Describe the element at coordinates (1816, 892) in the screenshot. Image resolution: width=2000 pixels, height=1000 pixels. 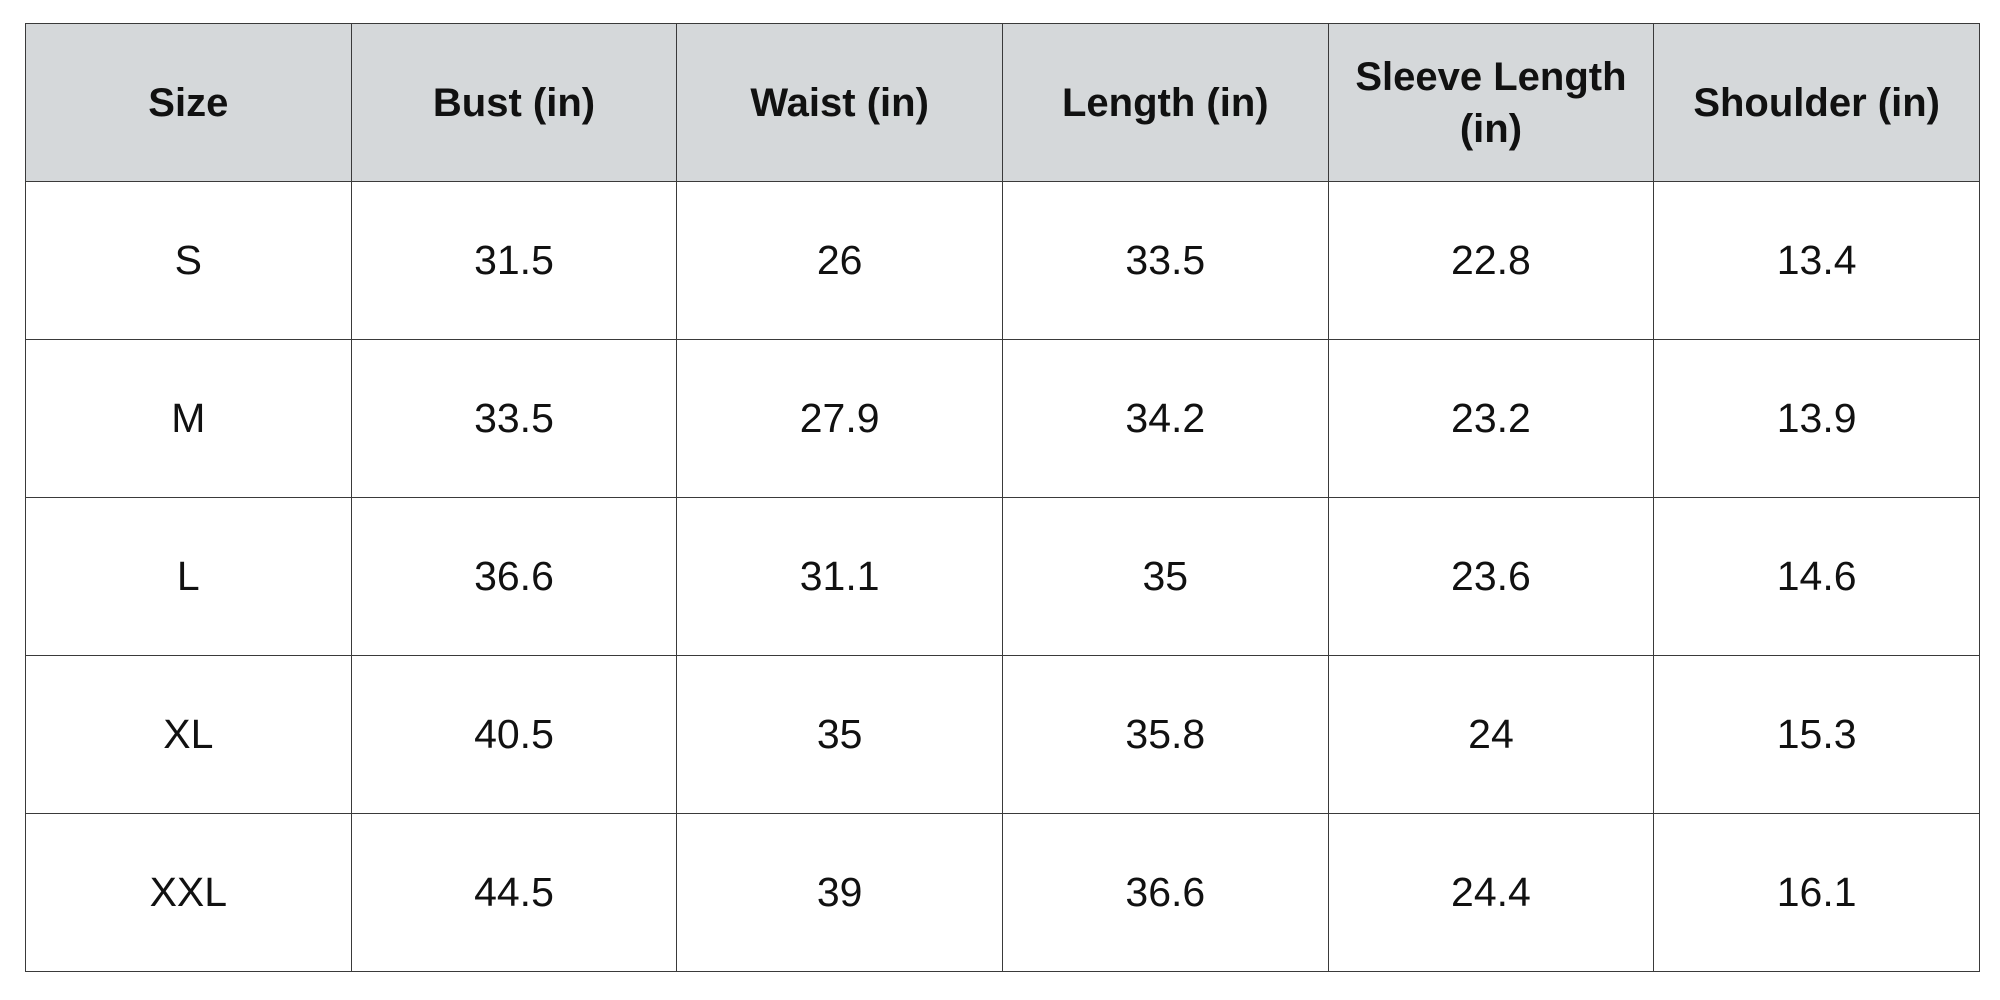
I see `measure-cell: 16.1` at that location.